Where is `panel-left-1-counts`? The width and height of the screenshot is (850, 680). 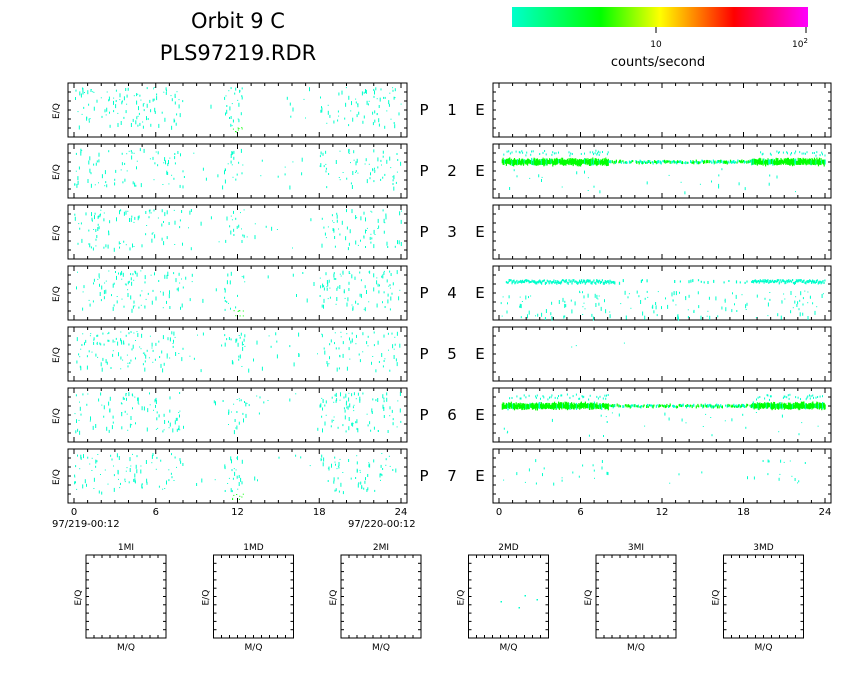 panel-left-1-counts is located at coordinates (238, 110).